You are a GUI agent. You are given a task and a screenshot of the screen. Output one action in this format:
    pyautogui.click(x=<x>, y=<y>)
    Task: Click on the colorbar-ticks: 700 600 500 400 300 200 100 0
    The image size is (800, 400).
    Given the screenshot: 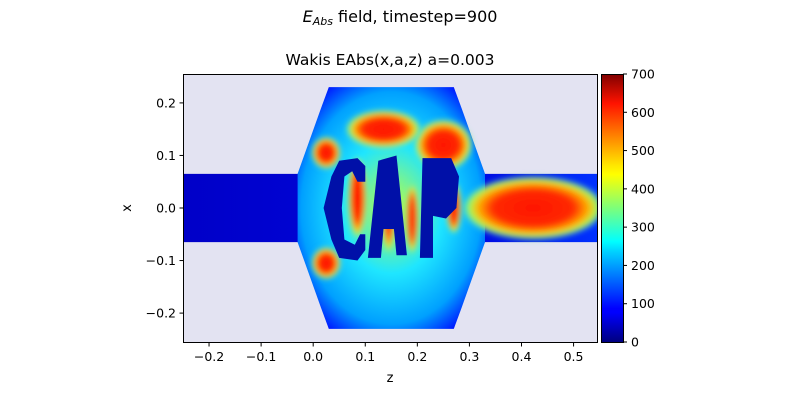 What is the action you would take?
    pyautogui.click(x=639, y=208)
    